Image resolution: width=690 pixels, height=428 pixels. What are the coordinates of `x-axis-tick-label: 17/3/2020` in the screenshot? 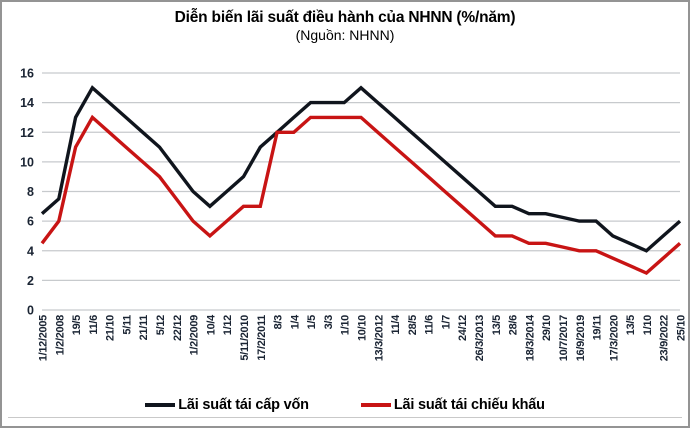 It's located at (614, 338).